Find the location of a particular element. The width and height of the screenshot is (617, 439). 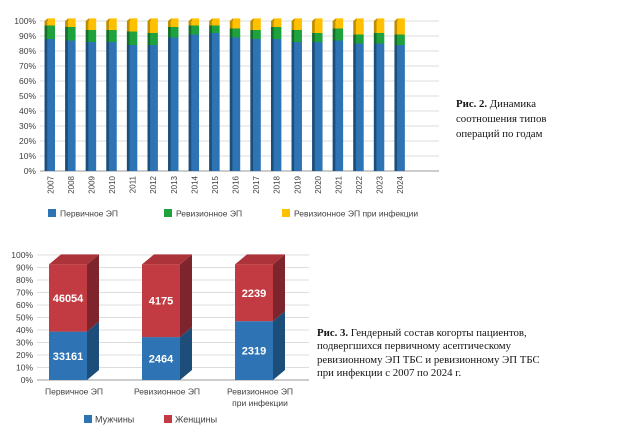

front-face-women is located at coordinates (68, 298).